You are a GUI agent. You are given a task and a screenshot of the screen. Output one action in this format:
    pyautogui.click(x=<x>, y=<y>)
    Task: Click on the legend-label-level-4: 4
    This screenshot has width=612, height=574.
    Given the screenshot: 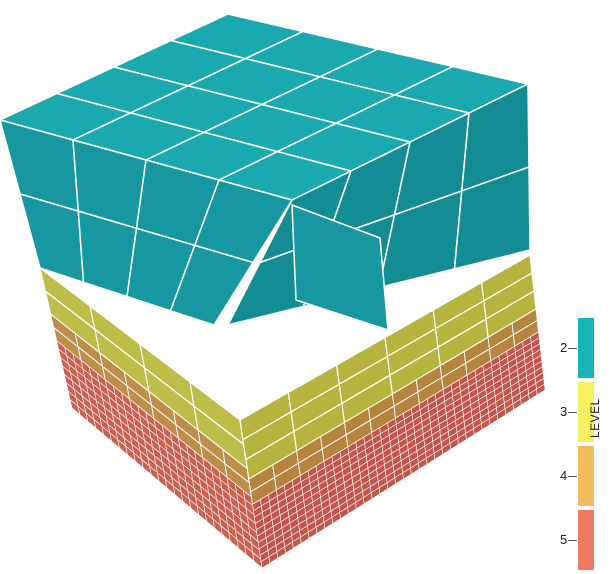 What is the action you would take?
    pyautogui.click(x=564, y=475)
    